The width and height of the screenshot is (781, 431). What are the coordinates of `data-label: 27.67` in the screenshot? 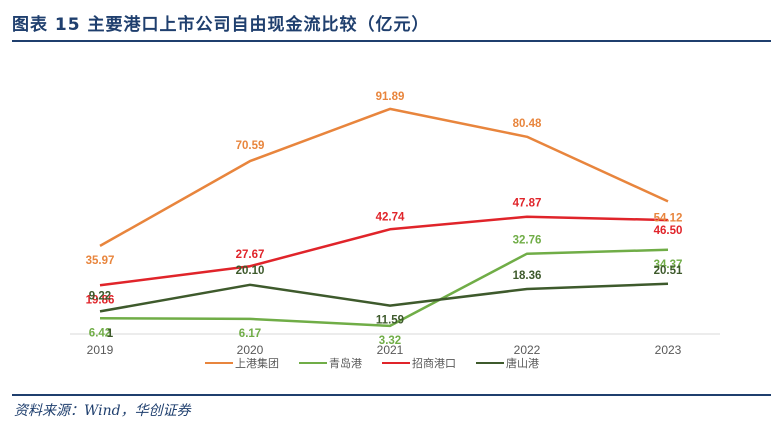 It's located at (250, 255).